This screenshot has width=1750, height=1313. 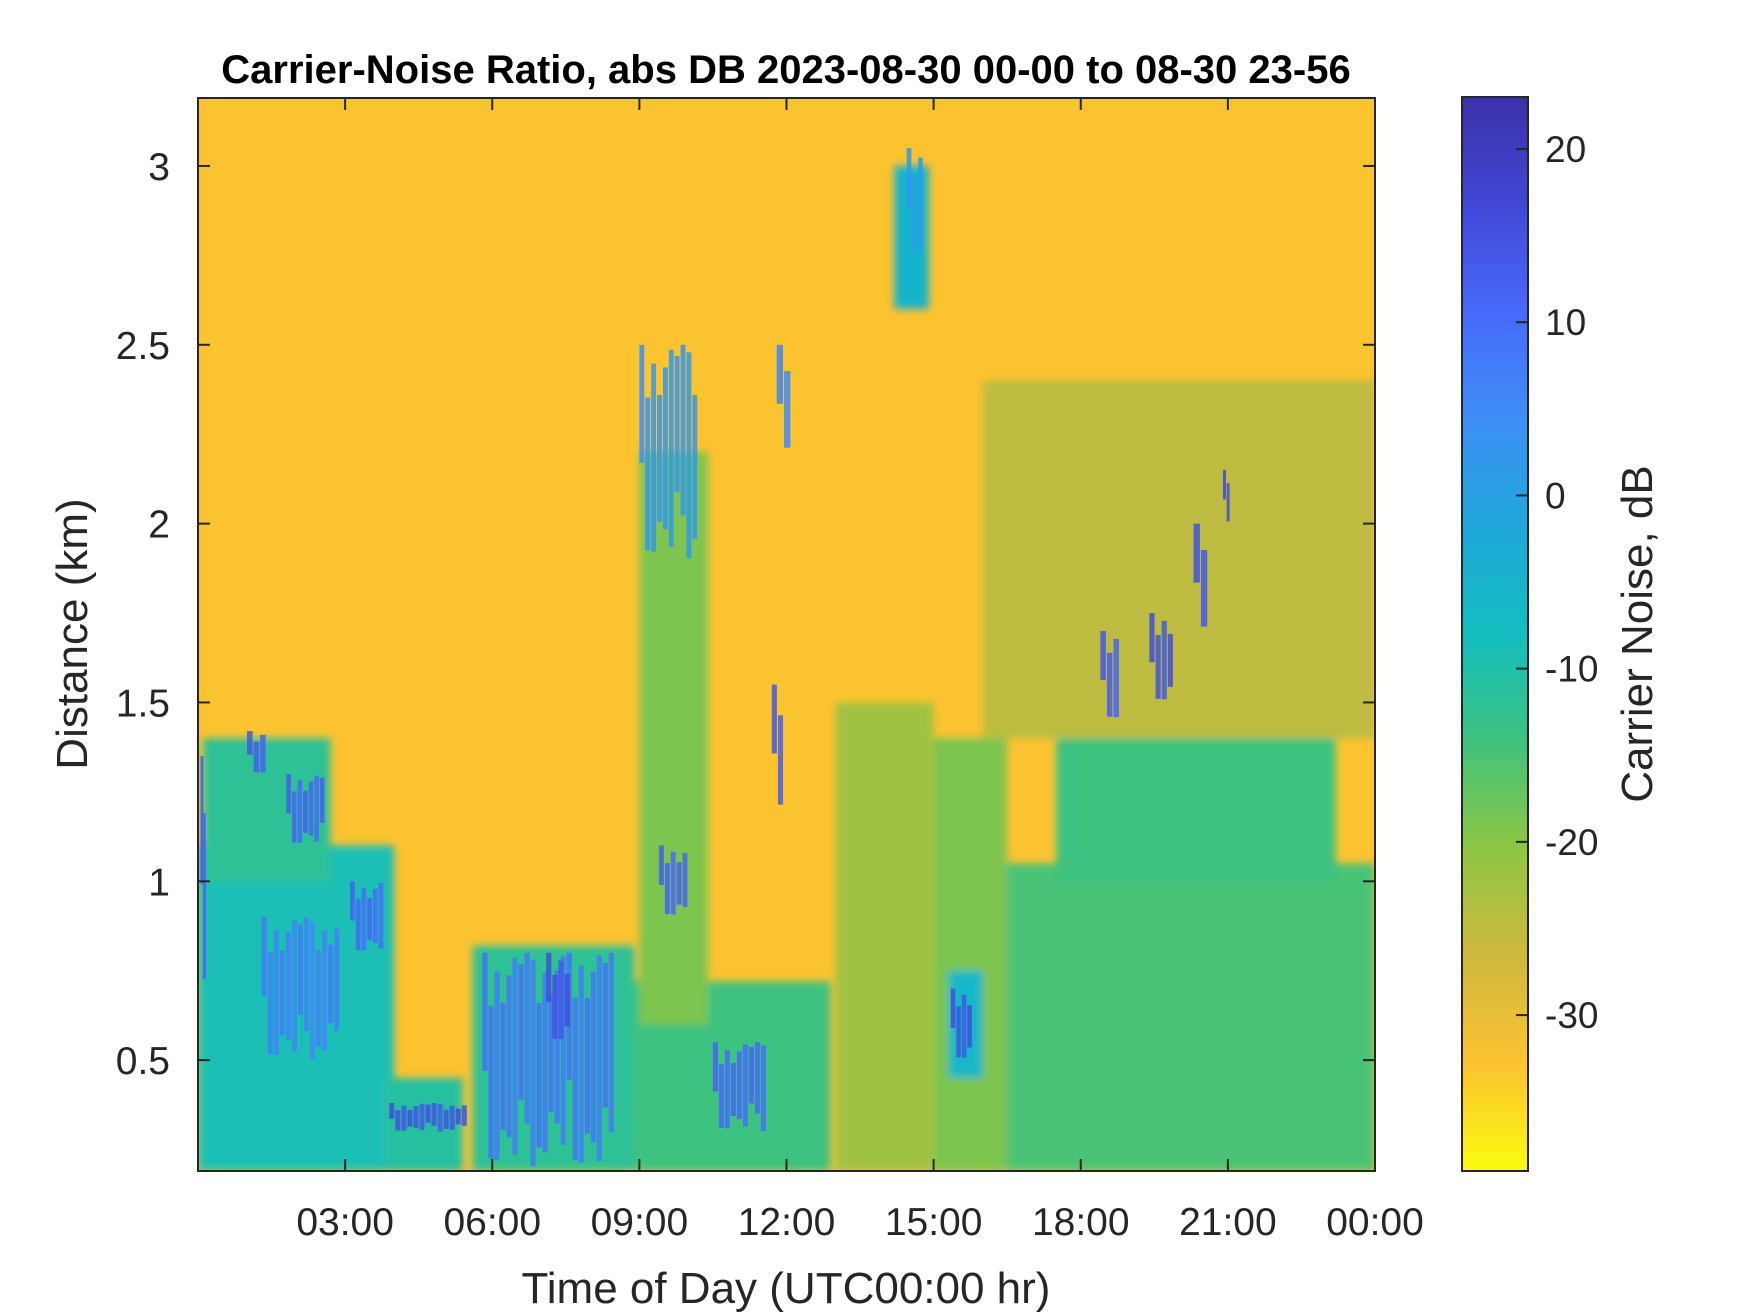 I want to click on x-tick-label: 15:00, so click(x=934, y=1222).